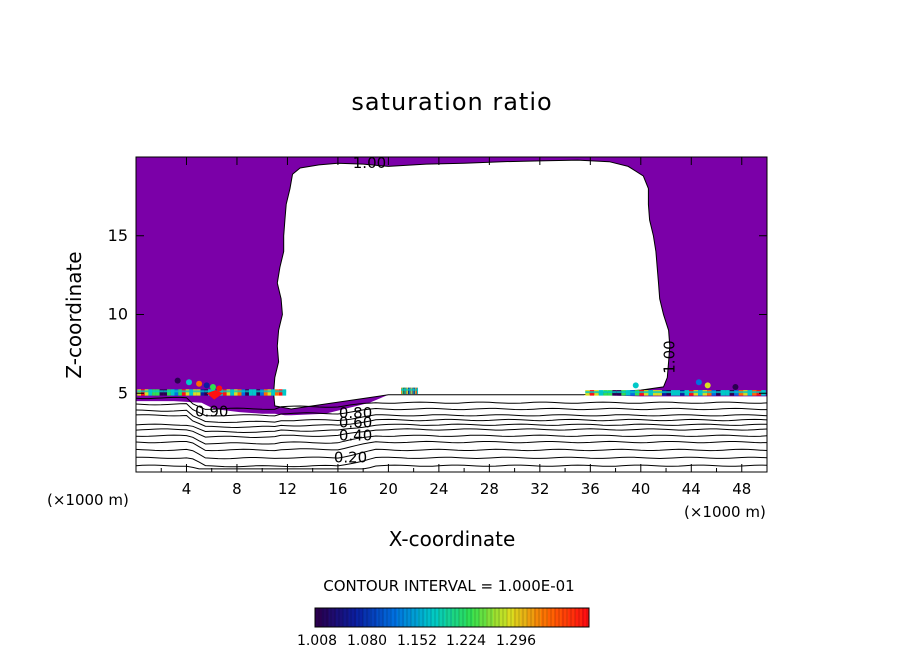 Image resolution: width=904 pixels, height=654 pixels. Describe the element at coordinates (590, 489) in the screenshot. I see `x-tick-label: 36` at that location.